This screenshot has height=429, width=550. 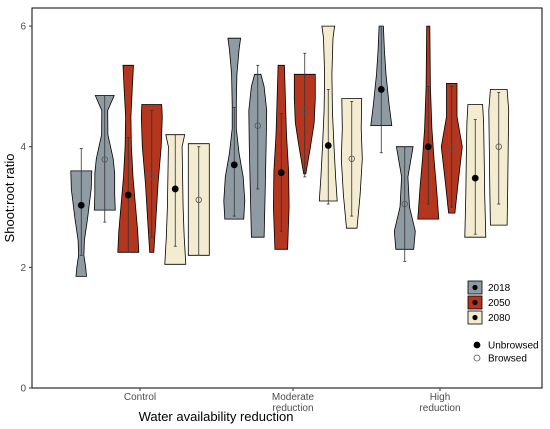 What do you see at coordinates (23, 268) in the screenshot?
I see `y-tick-label: 2` at bounding box center [23, 268].